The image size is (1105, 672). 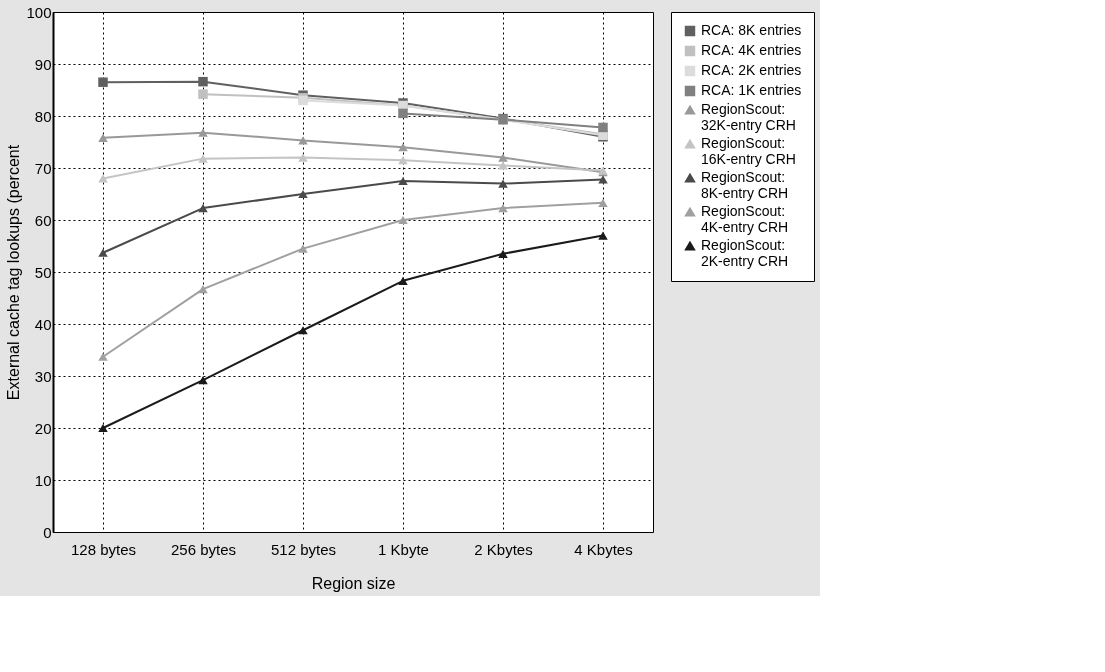 I want to click on y-tick-label: 80, so click(x=43, y=116).